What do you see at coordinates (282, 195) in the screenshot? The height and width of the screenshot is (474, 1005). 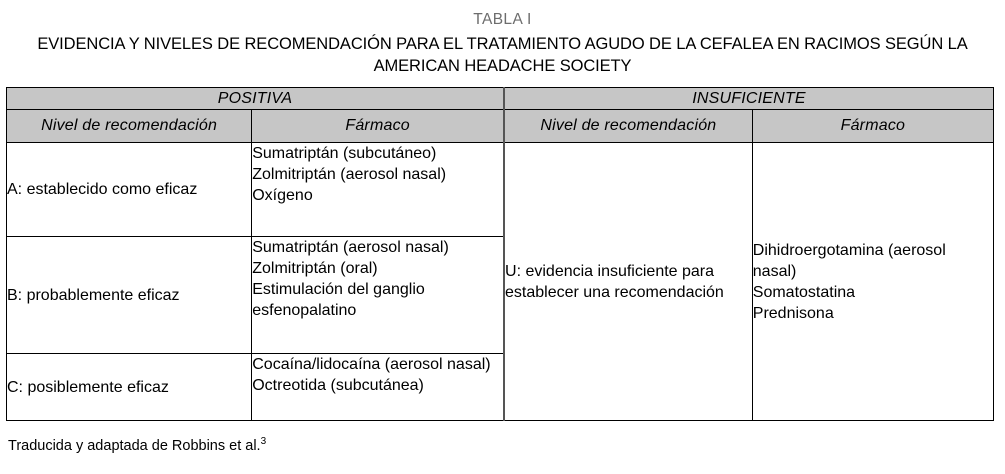 I see `drug-item: Oxígeno` at bounding box center [282, 195].